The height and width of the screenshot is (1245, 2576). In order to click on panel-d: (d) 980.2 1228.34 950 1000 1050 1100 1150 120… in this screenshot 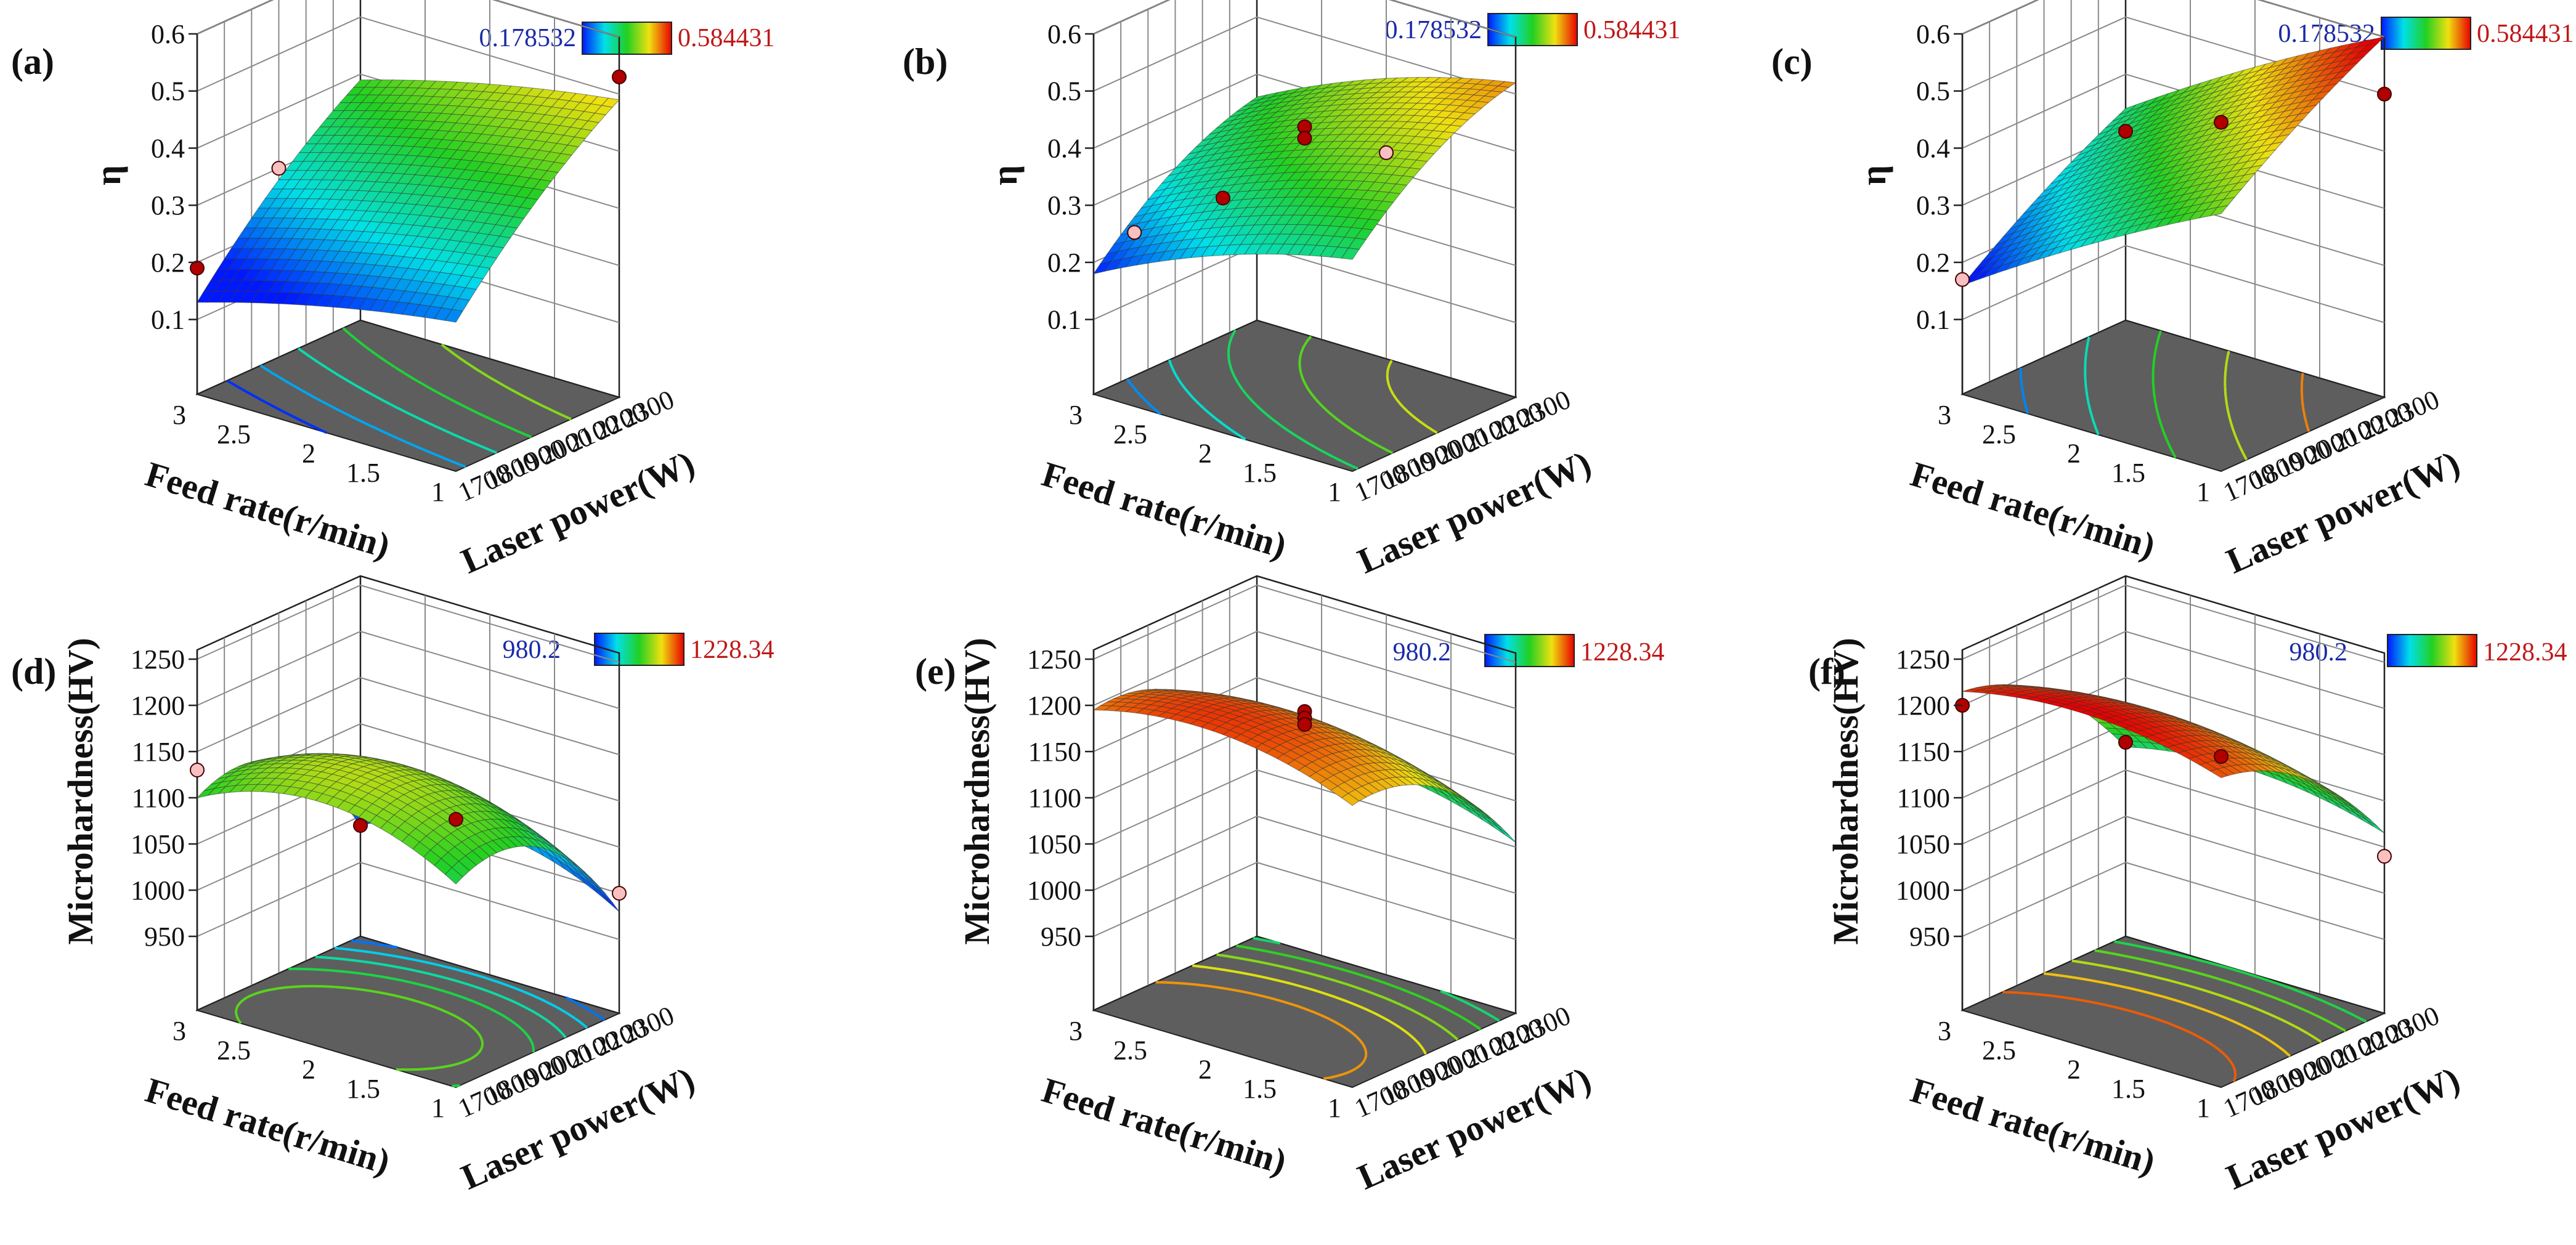, I will do `click(392, 887)`.